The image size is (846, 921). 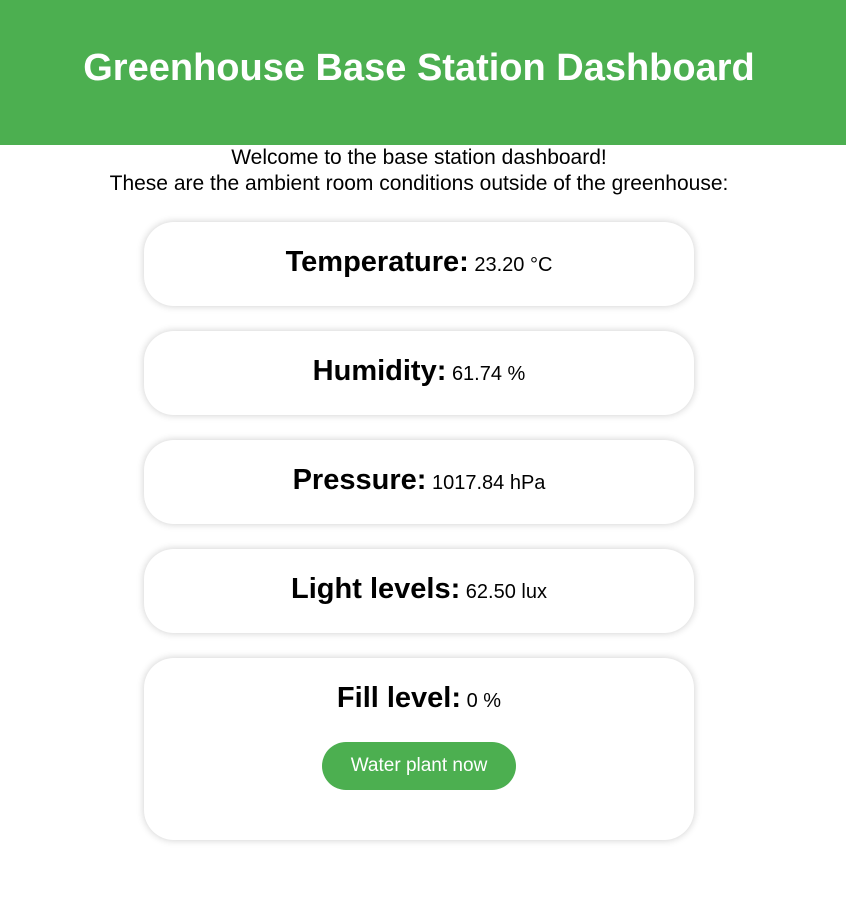 I want to click on fill-level-card: Fill level: 0 % Water plant now, so click(x=419, y=749).